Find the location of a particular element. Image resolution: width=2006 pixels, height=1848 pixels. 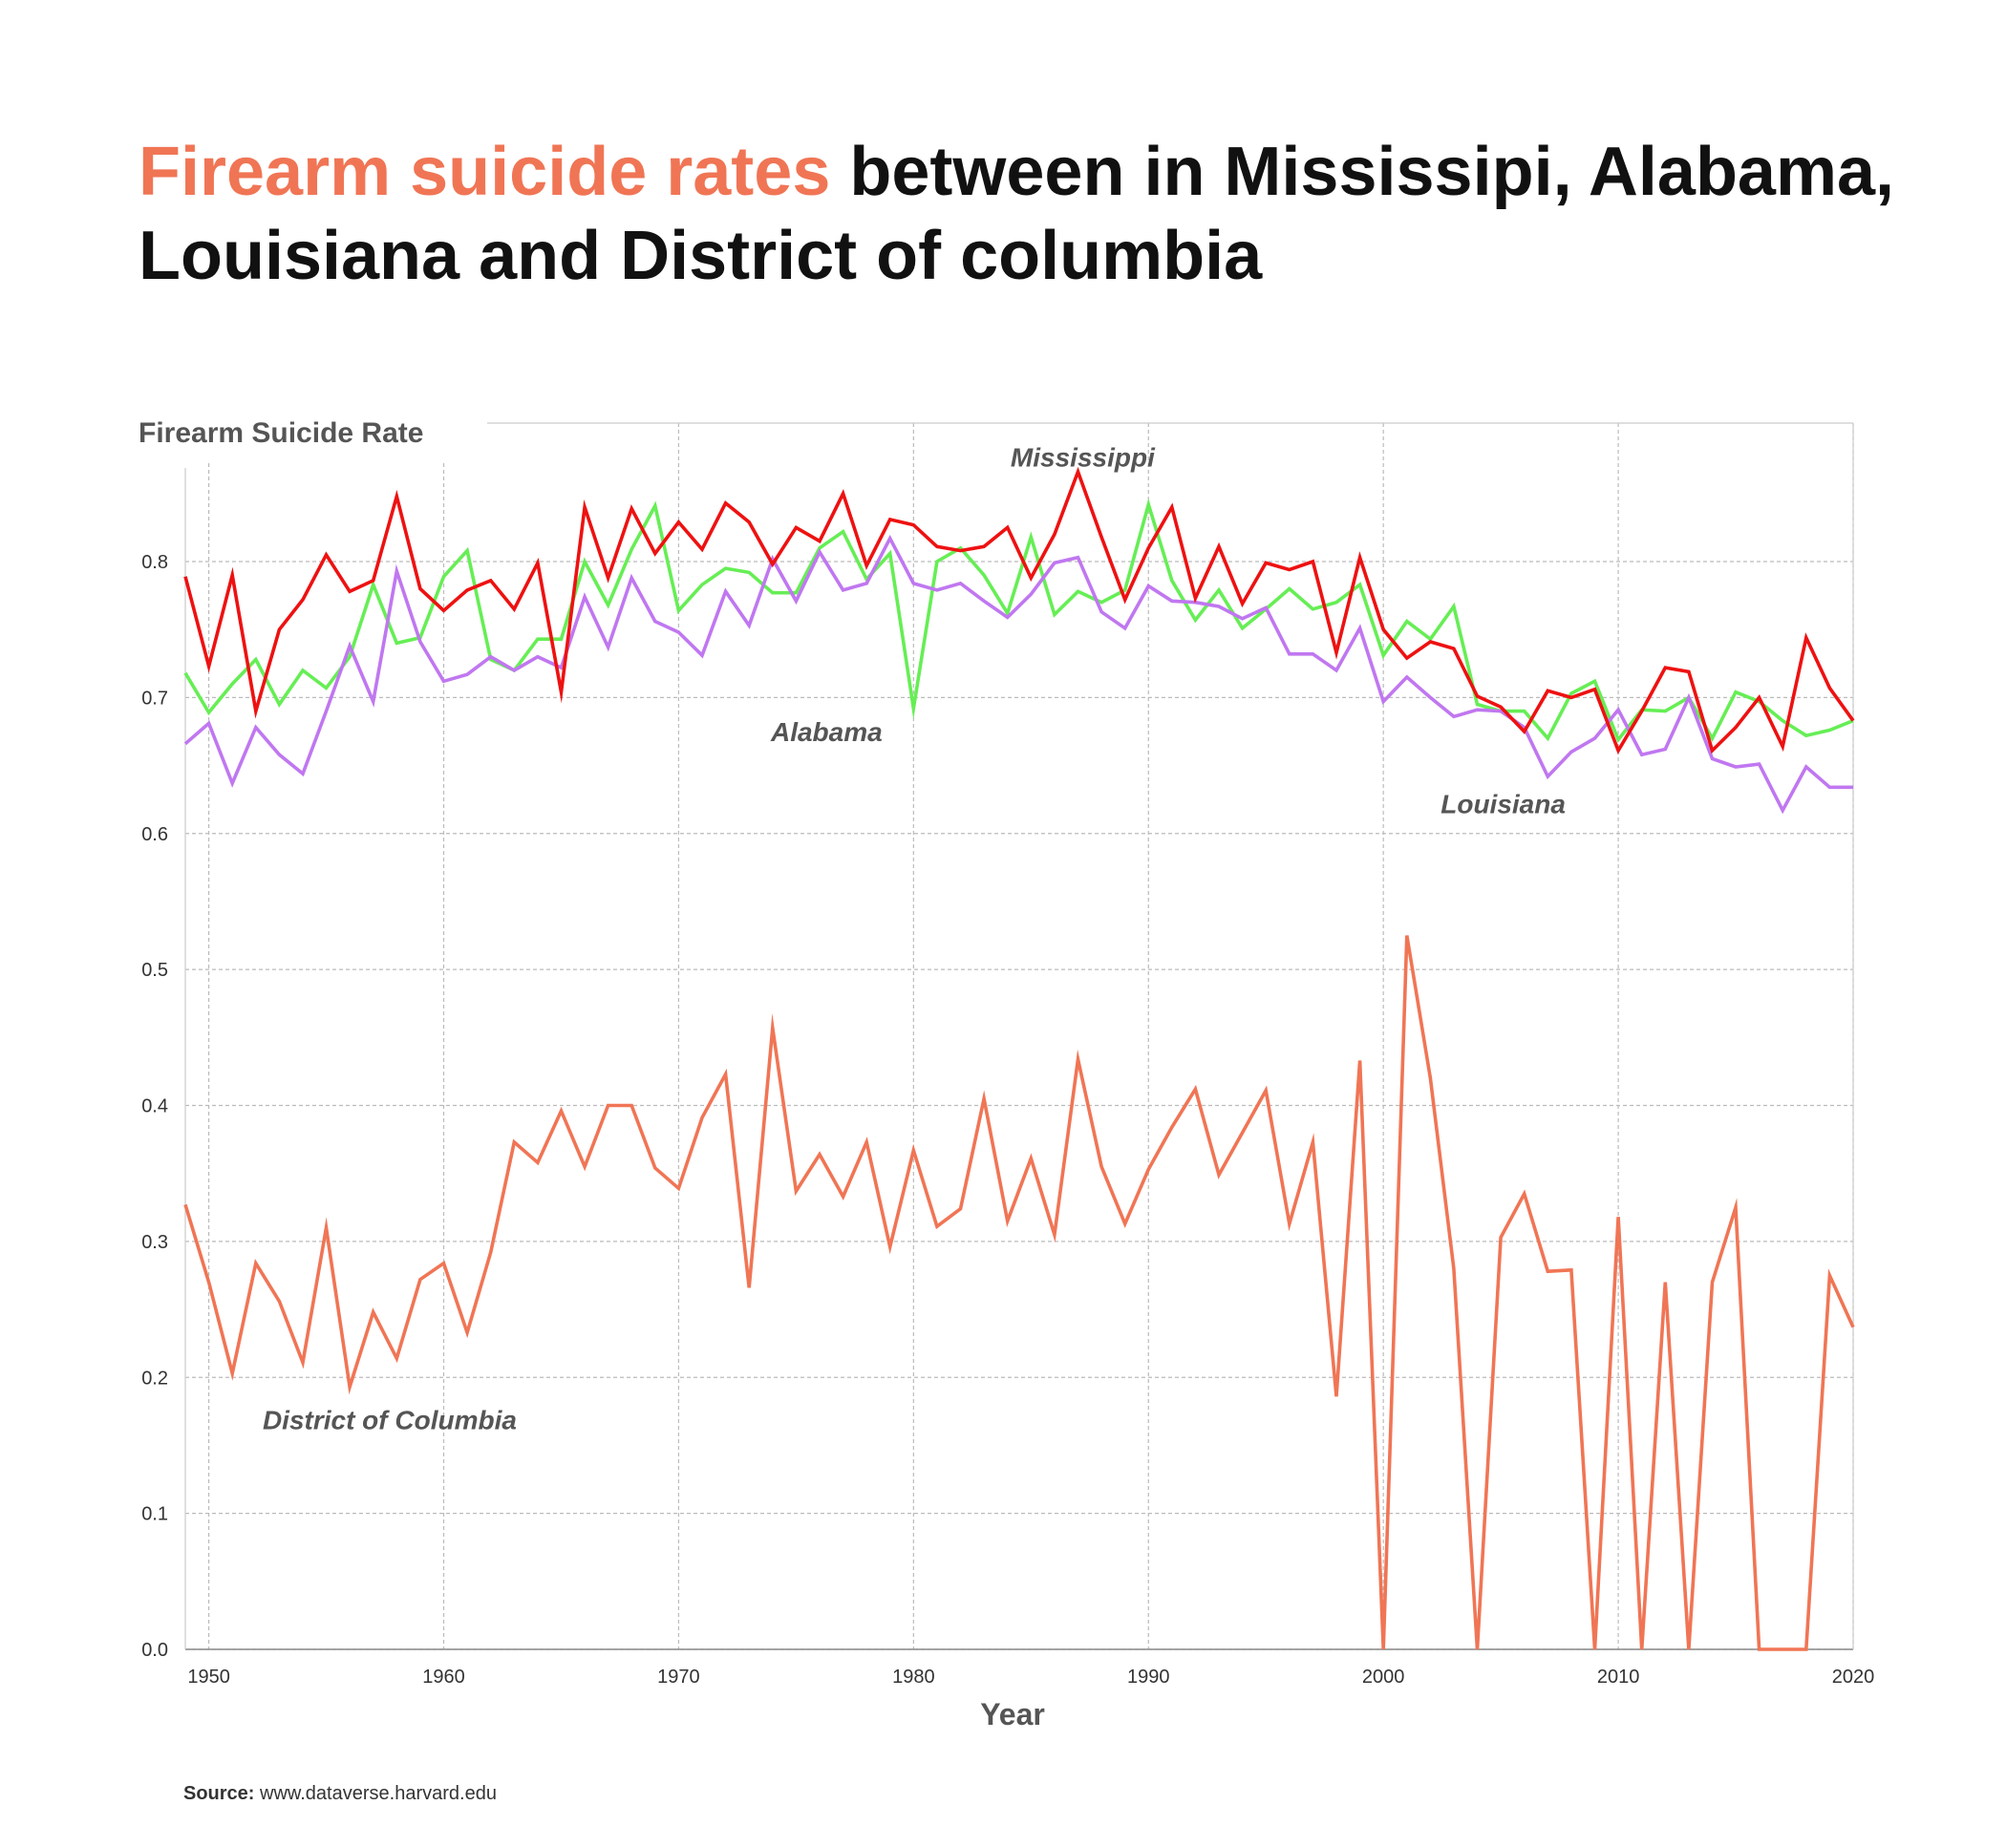

x-axis-label: Year is located at coordinates (1012, 1714).